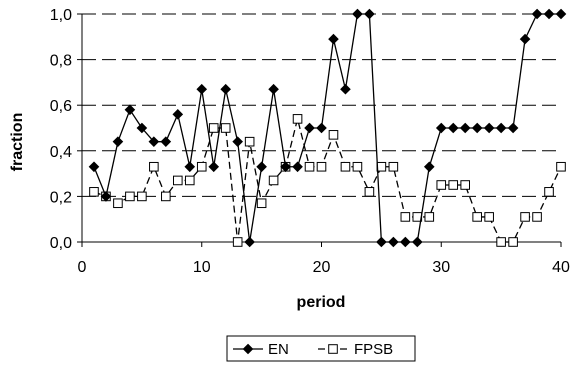 The image size is (575, 365). I want to click on x-tick-label-0: 0, so click(82, 267).